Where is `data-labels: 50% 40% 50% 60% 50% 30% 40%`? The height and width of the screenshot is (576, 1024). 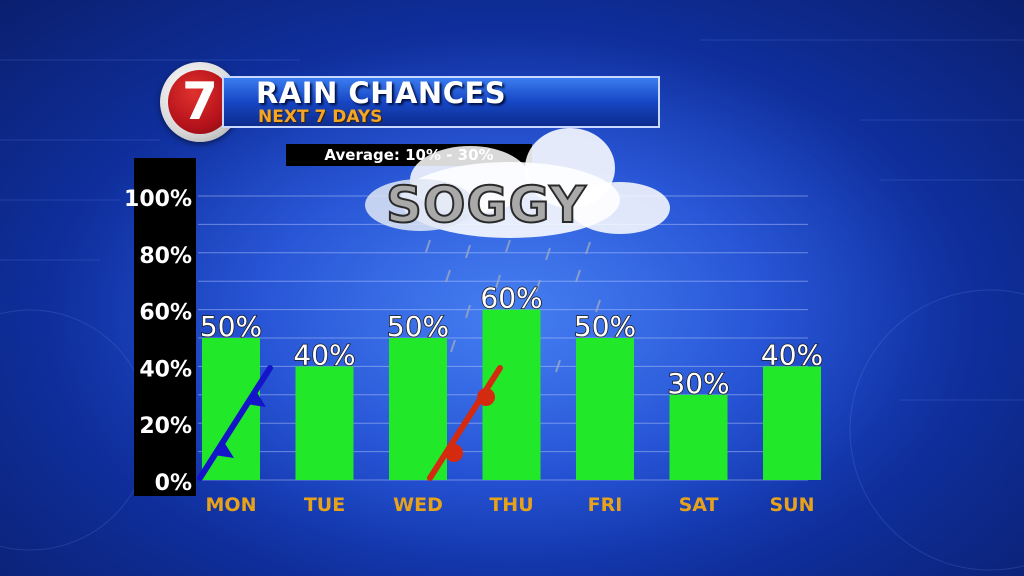 data-labels: 50% 40% 50% 60% 50% 30% 40% is located at coordinates (511, 341).